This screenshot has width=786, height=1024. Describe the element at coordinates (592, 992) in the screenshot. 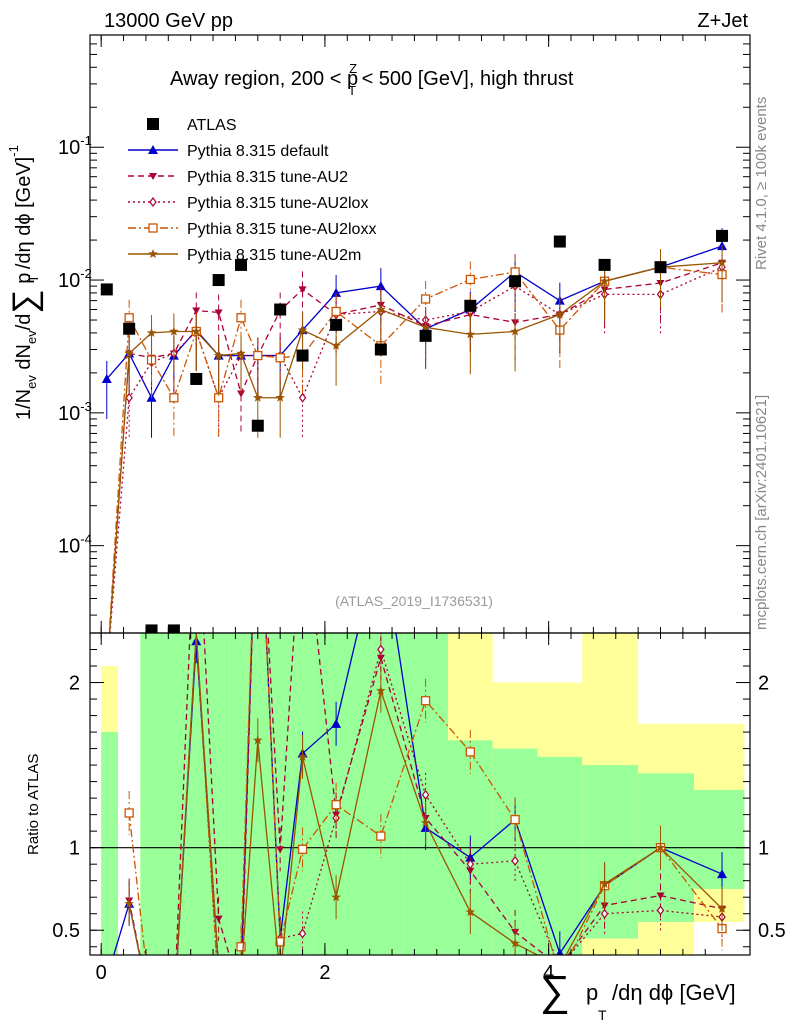

I see `svg-text: p` at that location.